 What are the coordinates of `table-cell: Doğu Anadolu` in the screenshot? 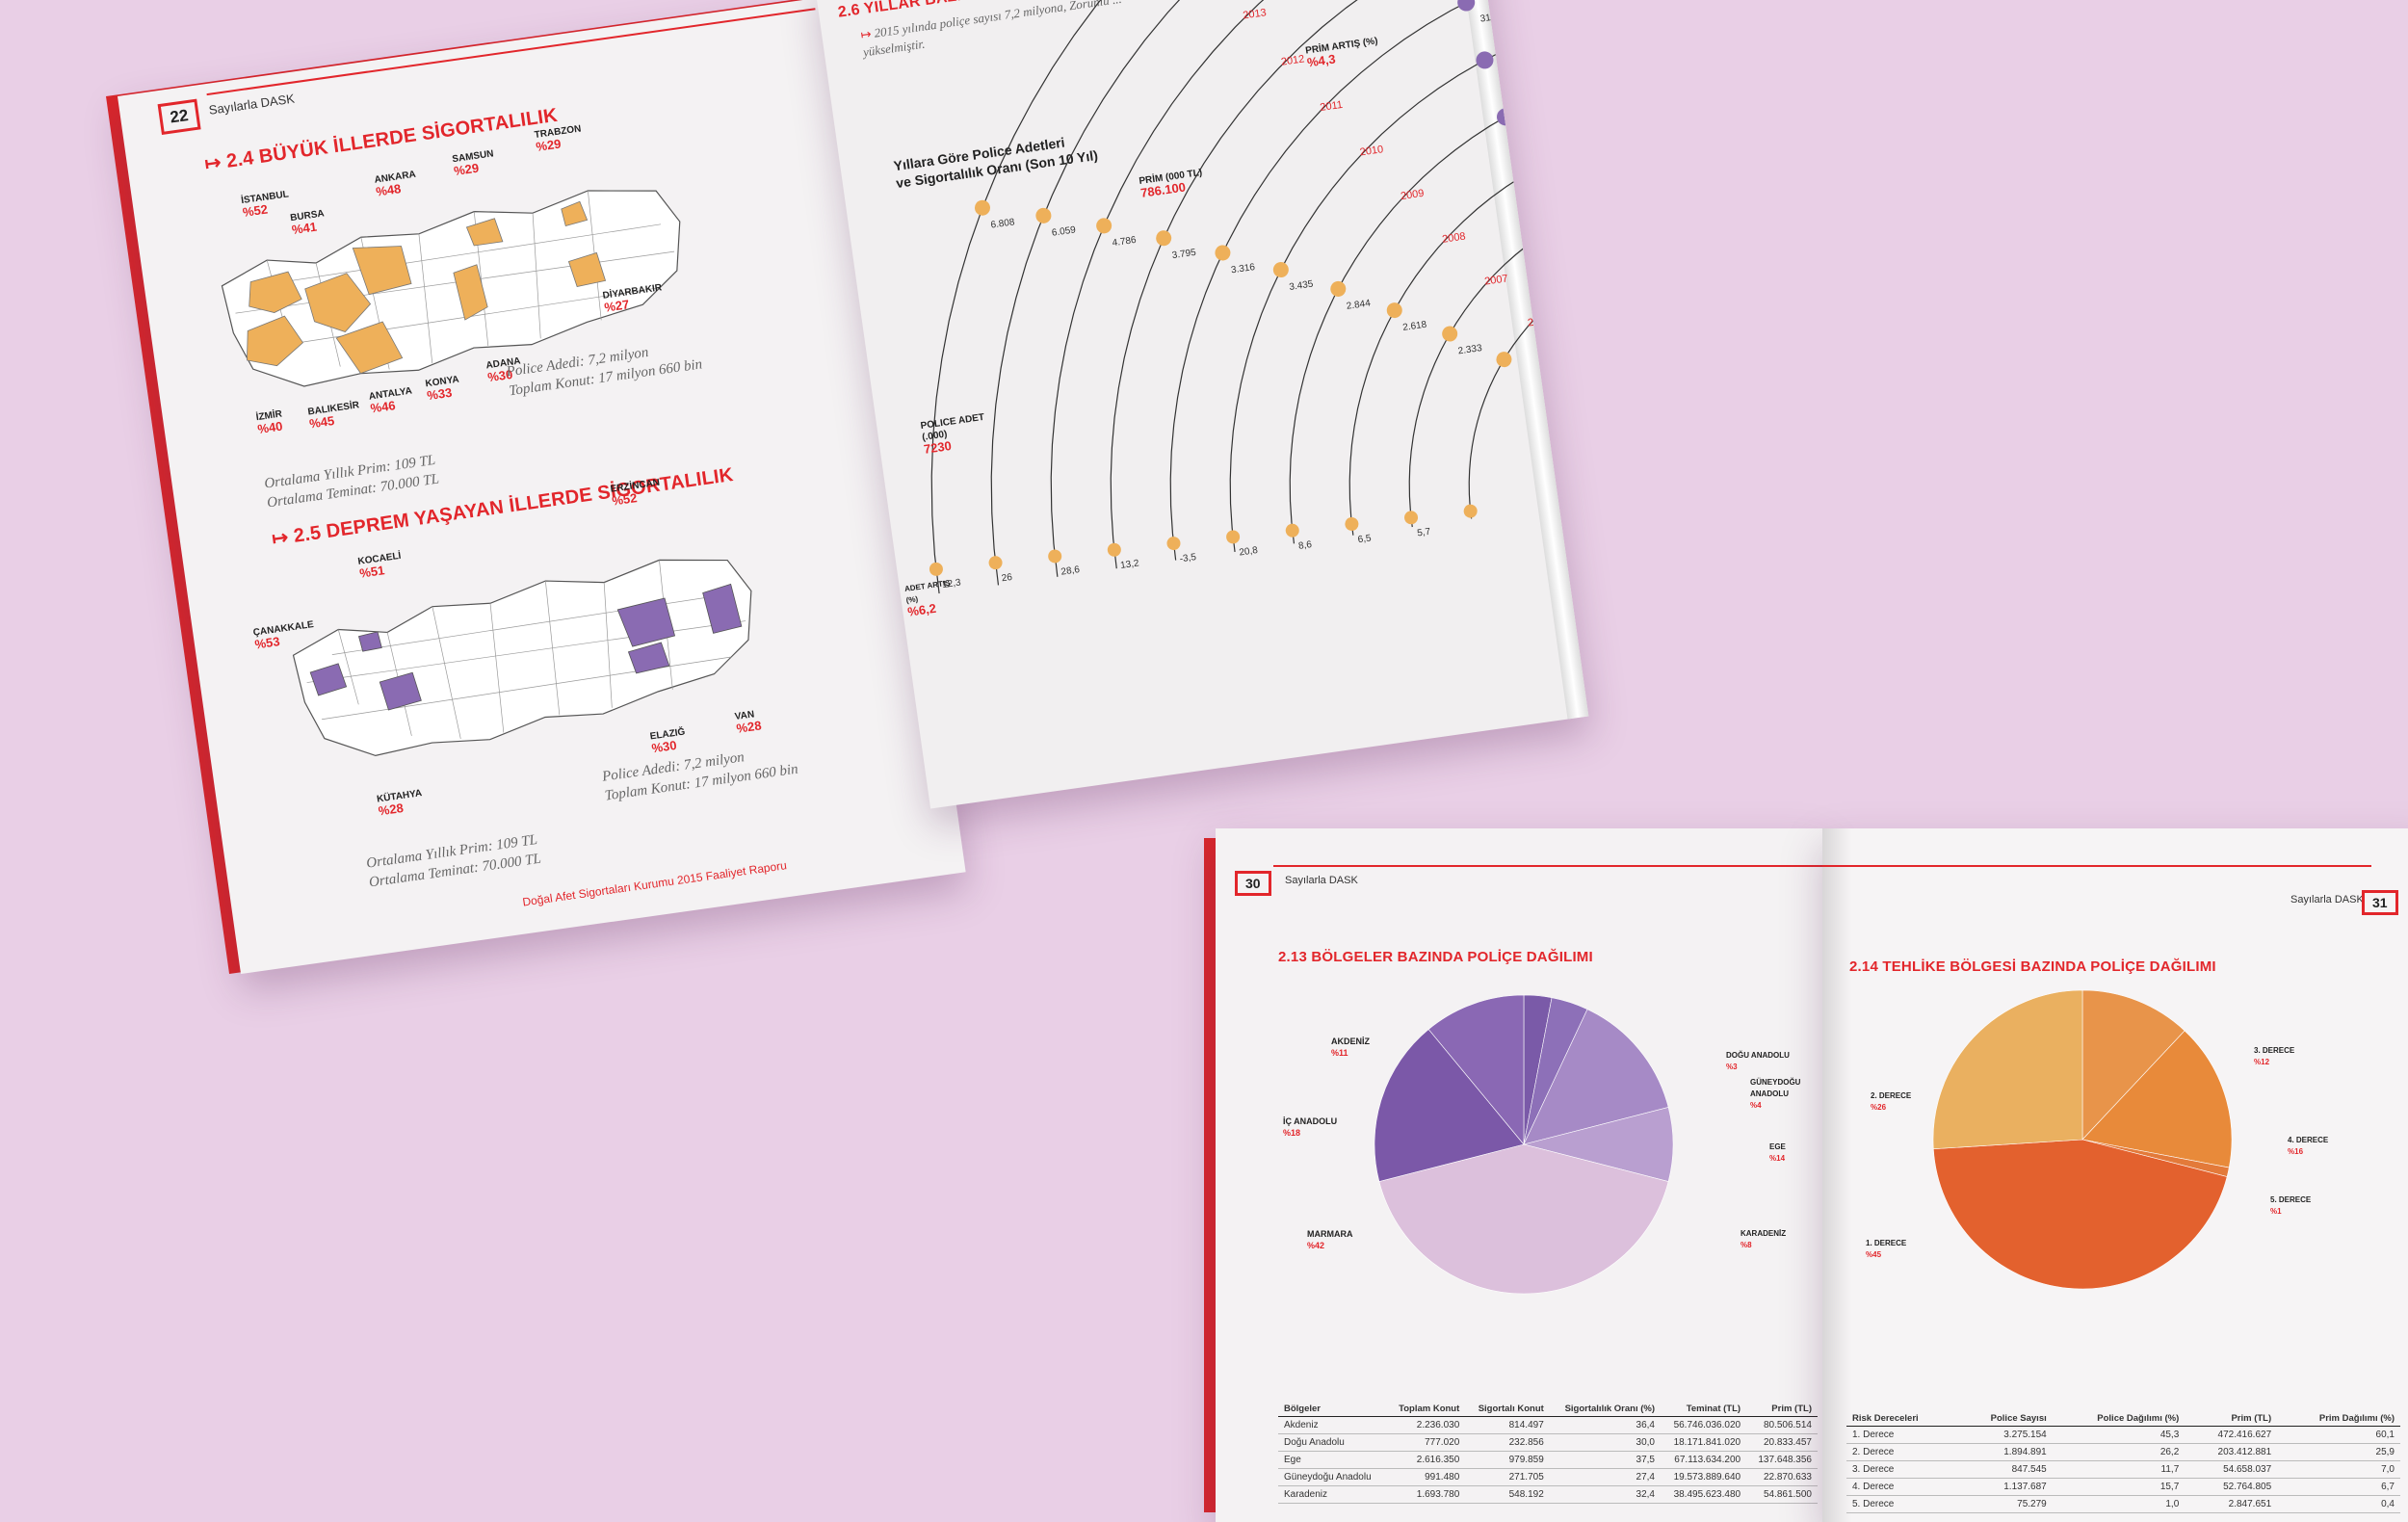 It's located at (1332, 1442).